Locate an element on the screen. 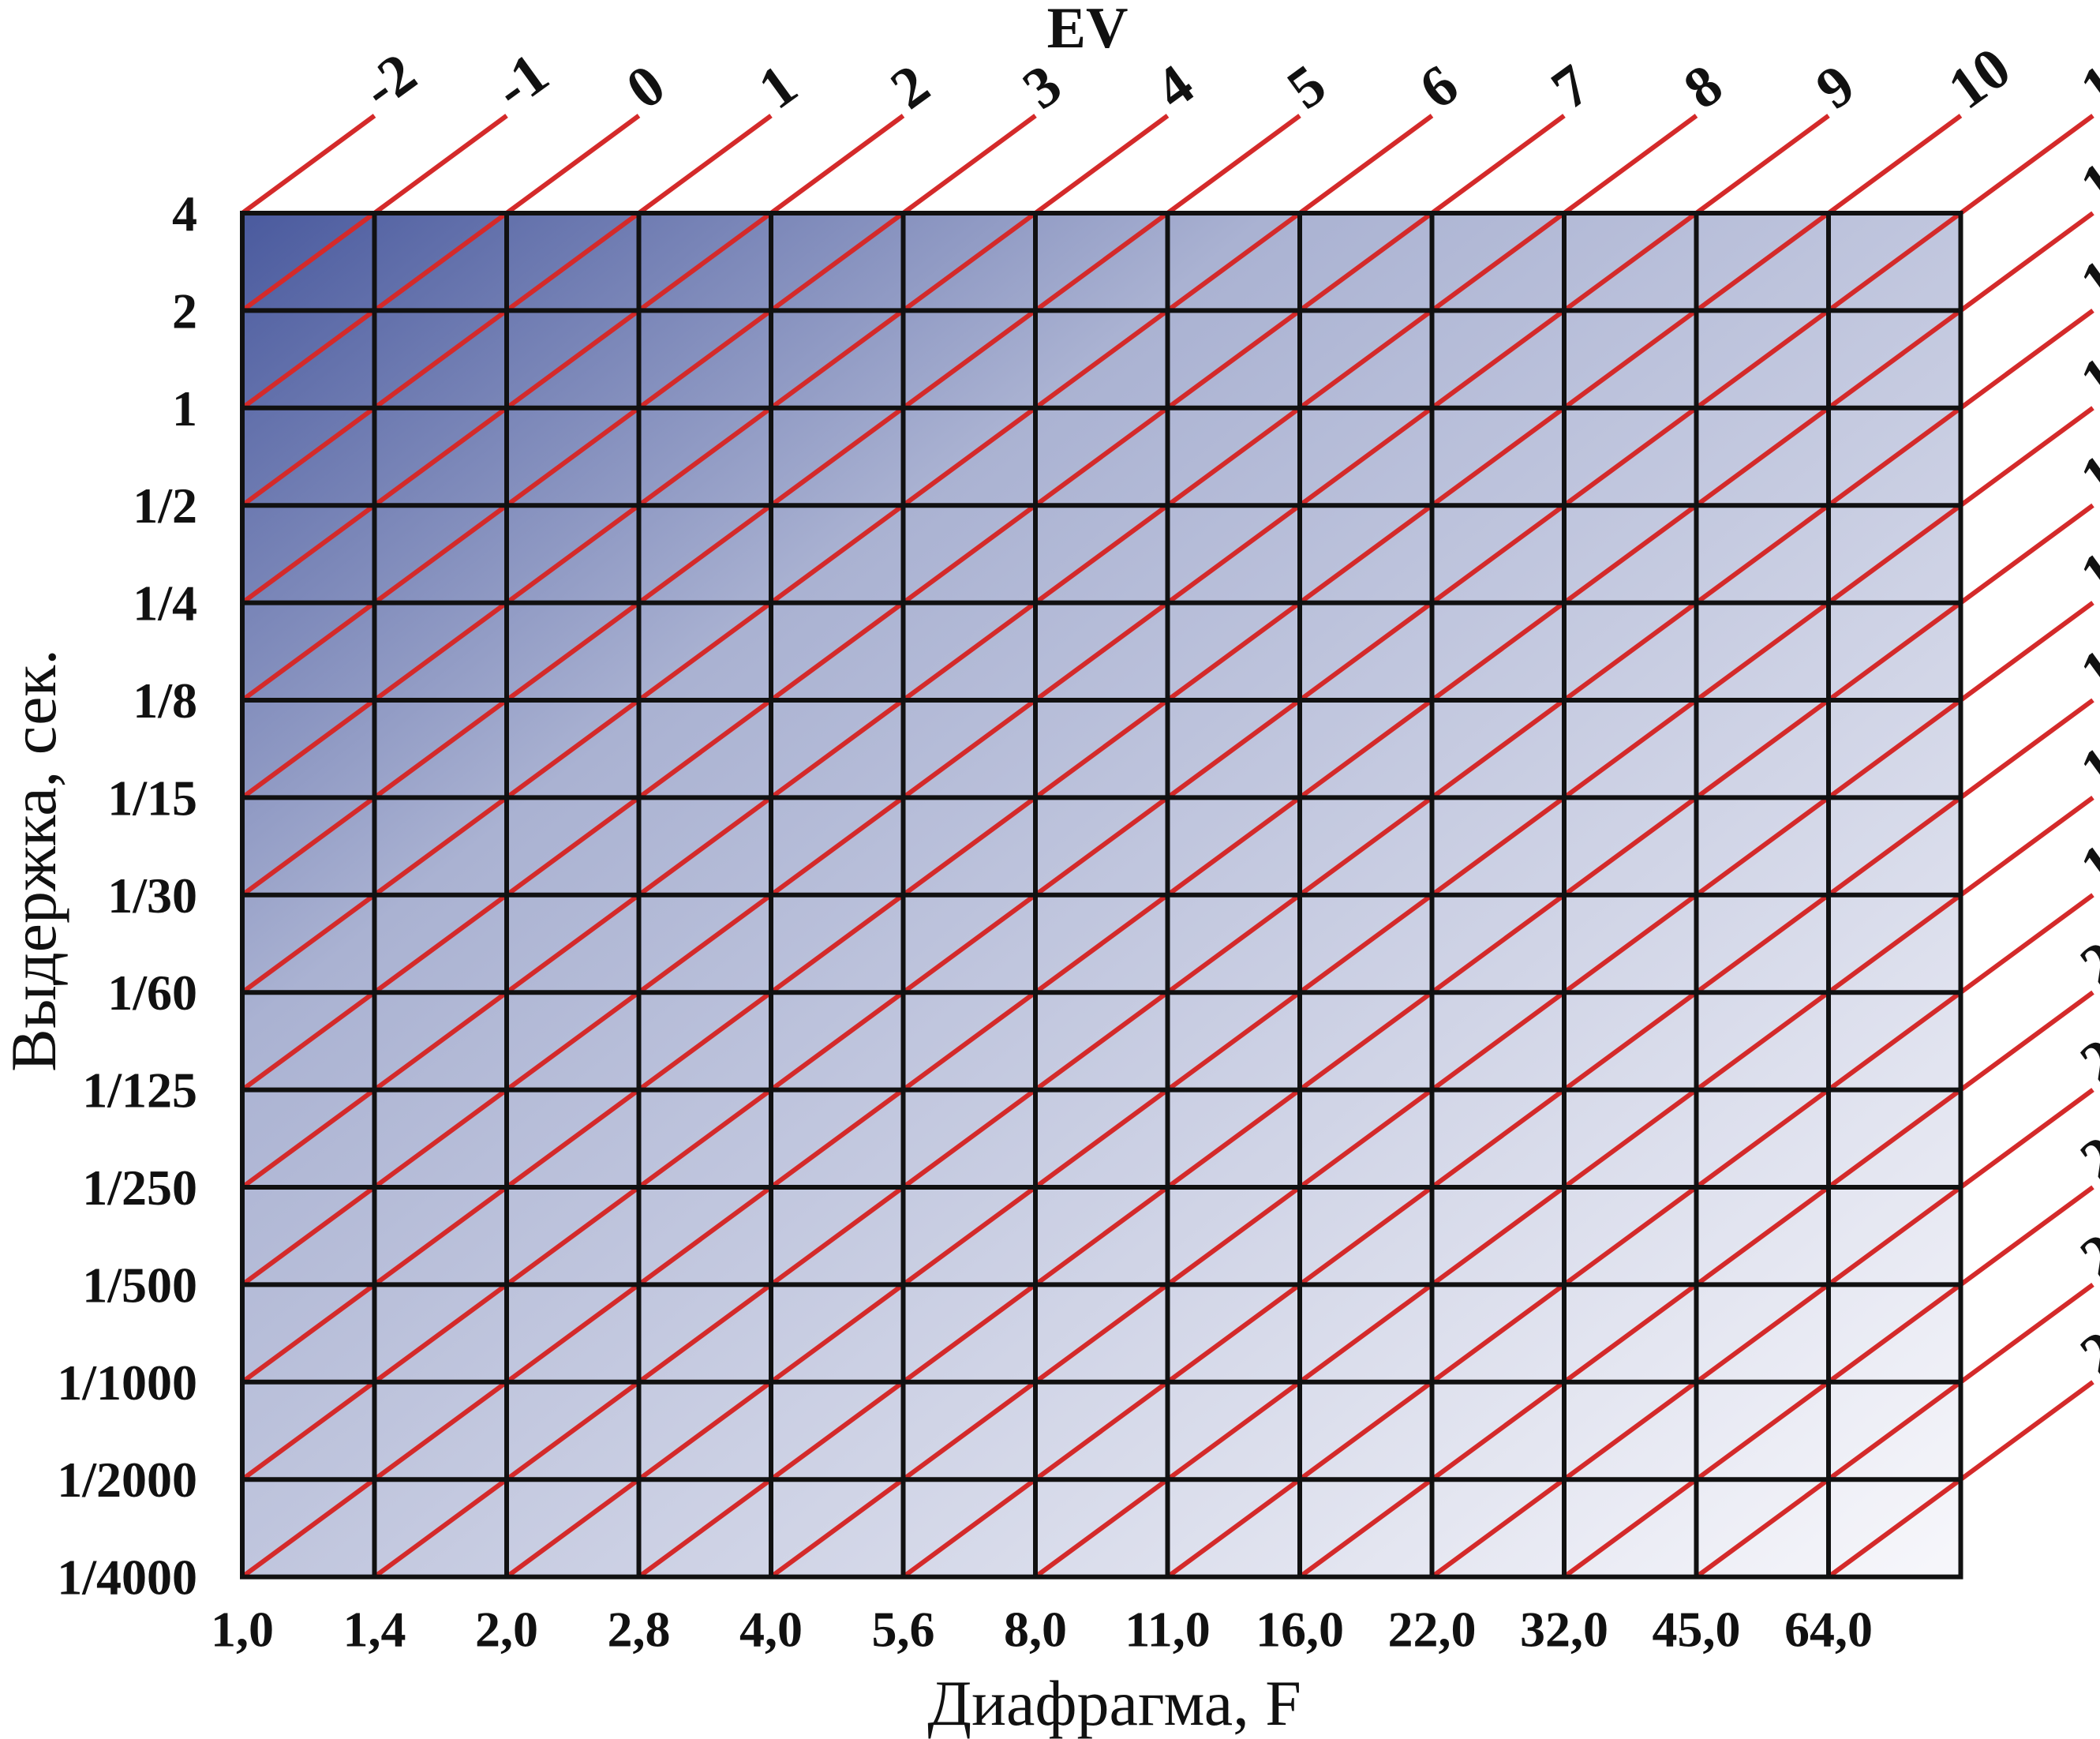  ev-label: 15 is located at coordinates (2084, 468).